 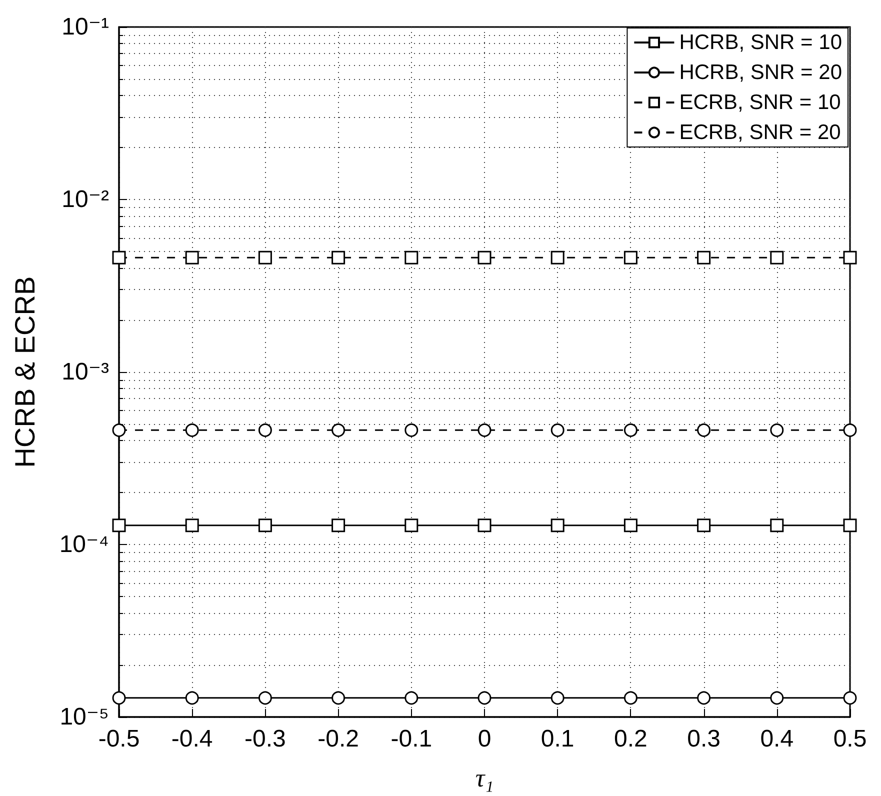 I want to click on x-tick-label: 0.3, so click(x=703, y=739).